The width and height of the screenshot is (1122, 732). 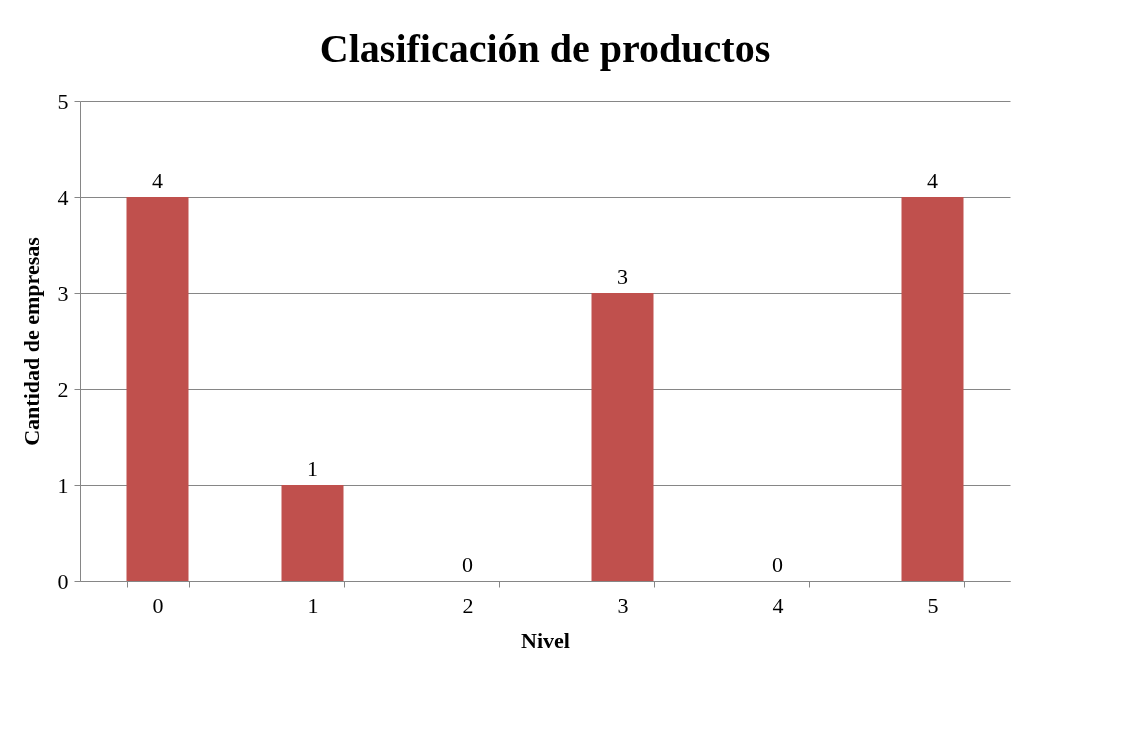 What do you see at coordinates (778, 605) in the screenshot?
I see `x-tick-label: 4` at bounding box center [778, 605].